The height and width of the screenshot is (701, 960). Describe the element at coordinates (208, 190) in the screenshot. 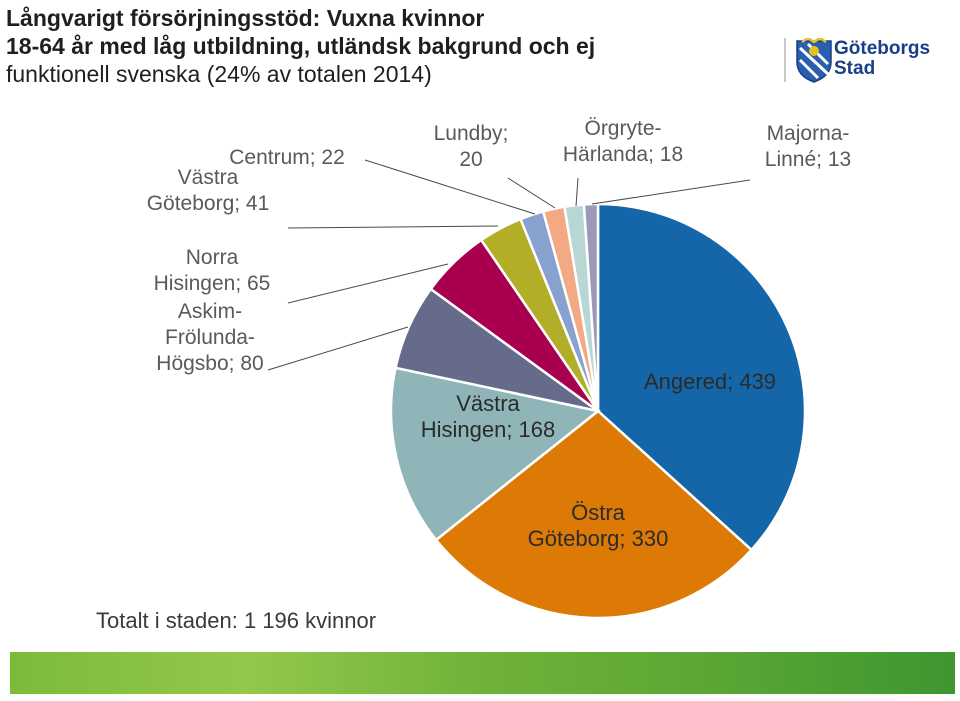

I see `slice-label-6: Västra Göteborg; 41` at that location.